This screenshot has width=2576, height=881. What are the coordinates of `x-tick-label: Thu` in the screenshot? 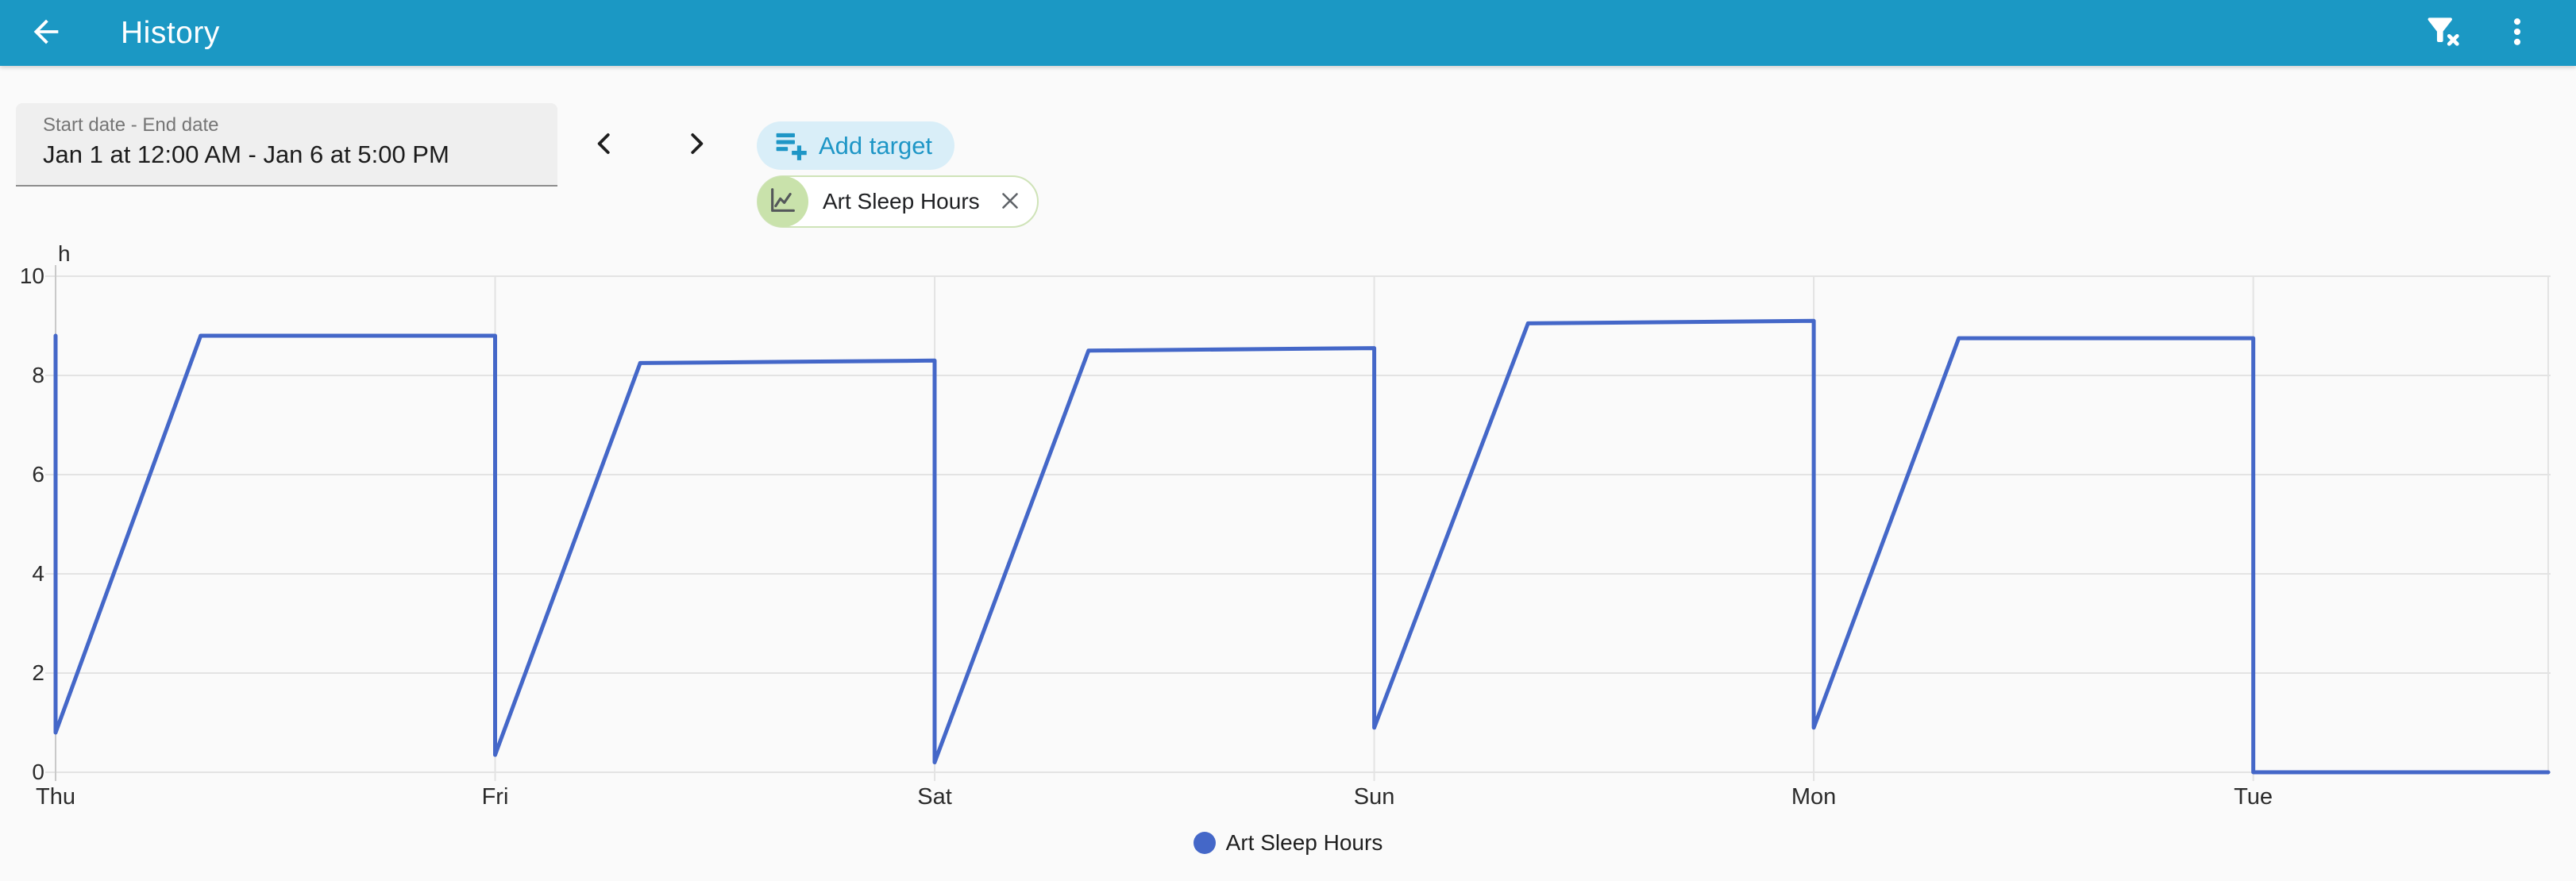 It's located at (55, 797).